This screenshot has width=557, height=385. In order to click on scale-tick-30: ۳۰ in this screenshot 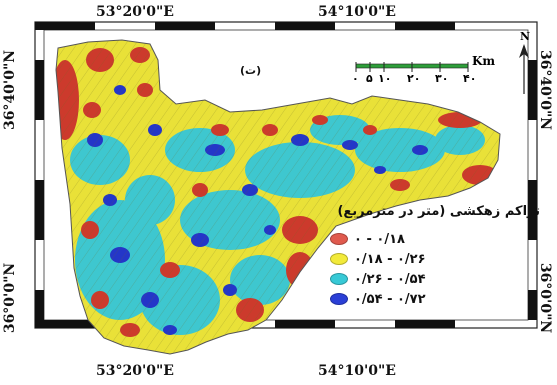, I will do `click(442, 78)`.